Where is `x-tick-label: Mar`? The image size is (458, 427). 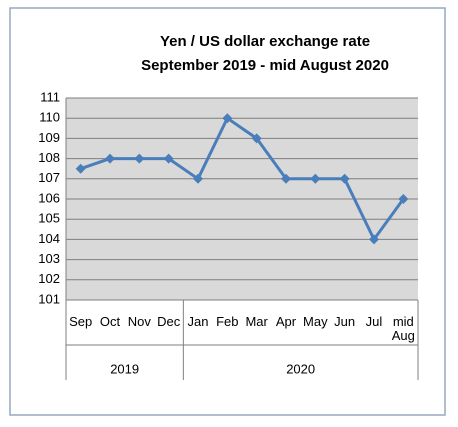
x-tick-label: Mar is located at coordinates (256, 321).